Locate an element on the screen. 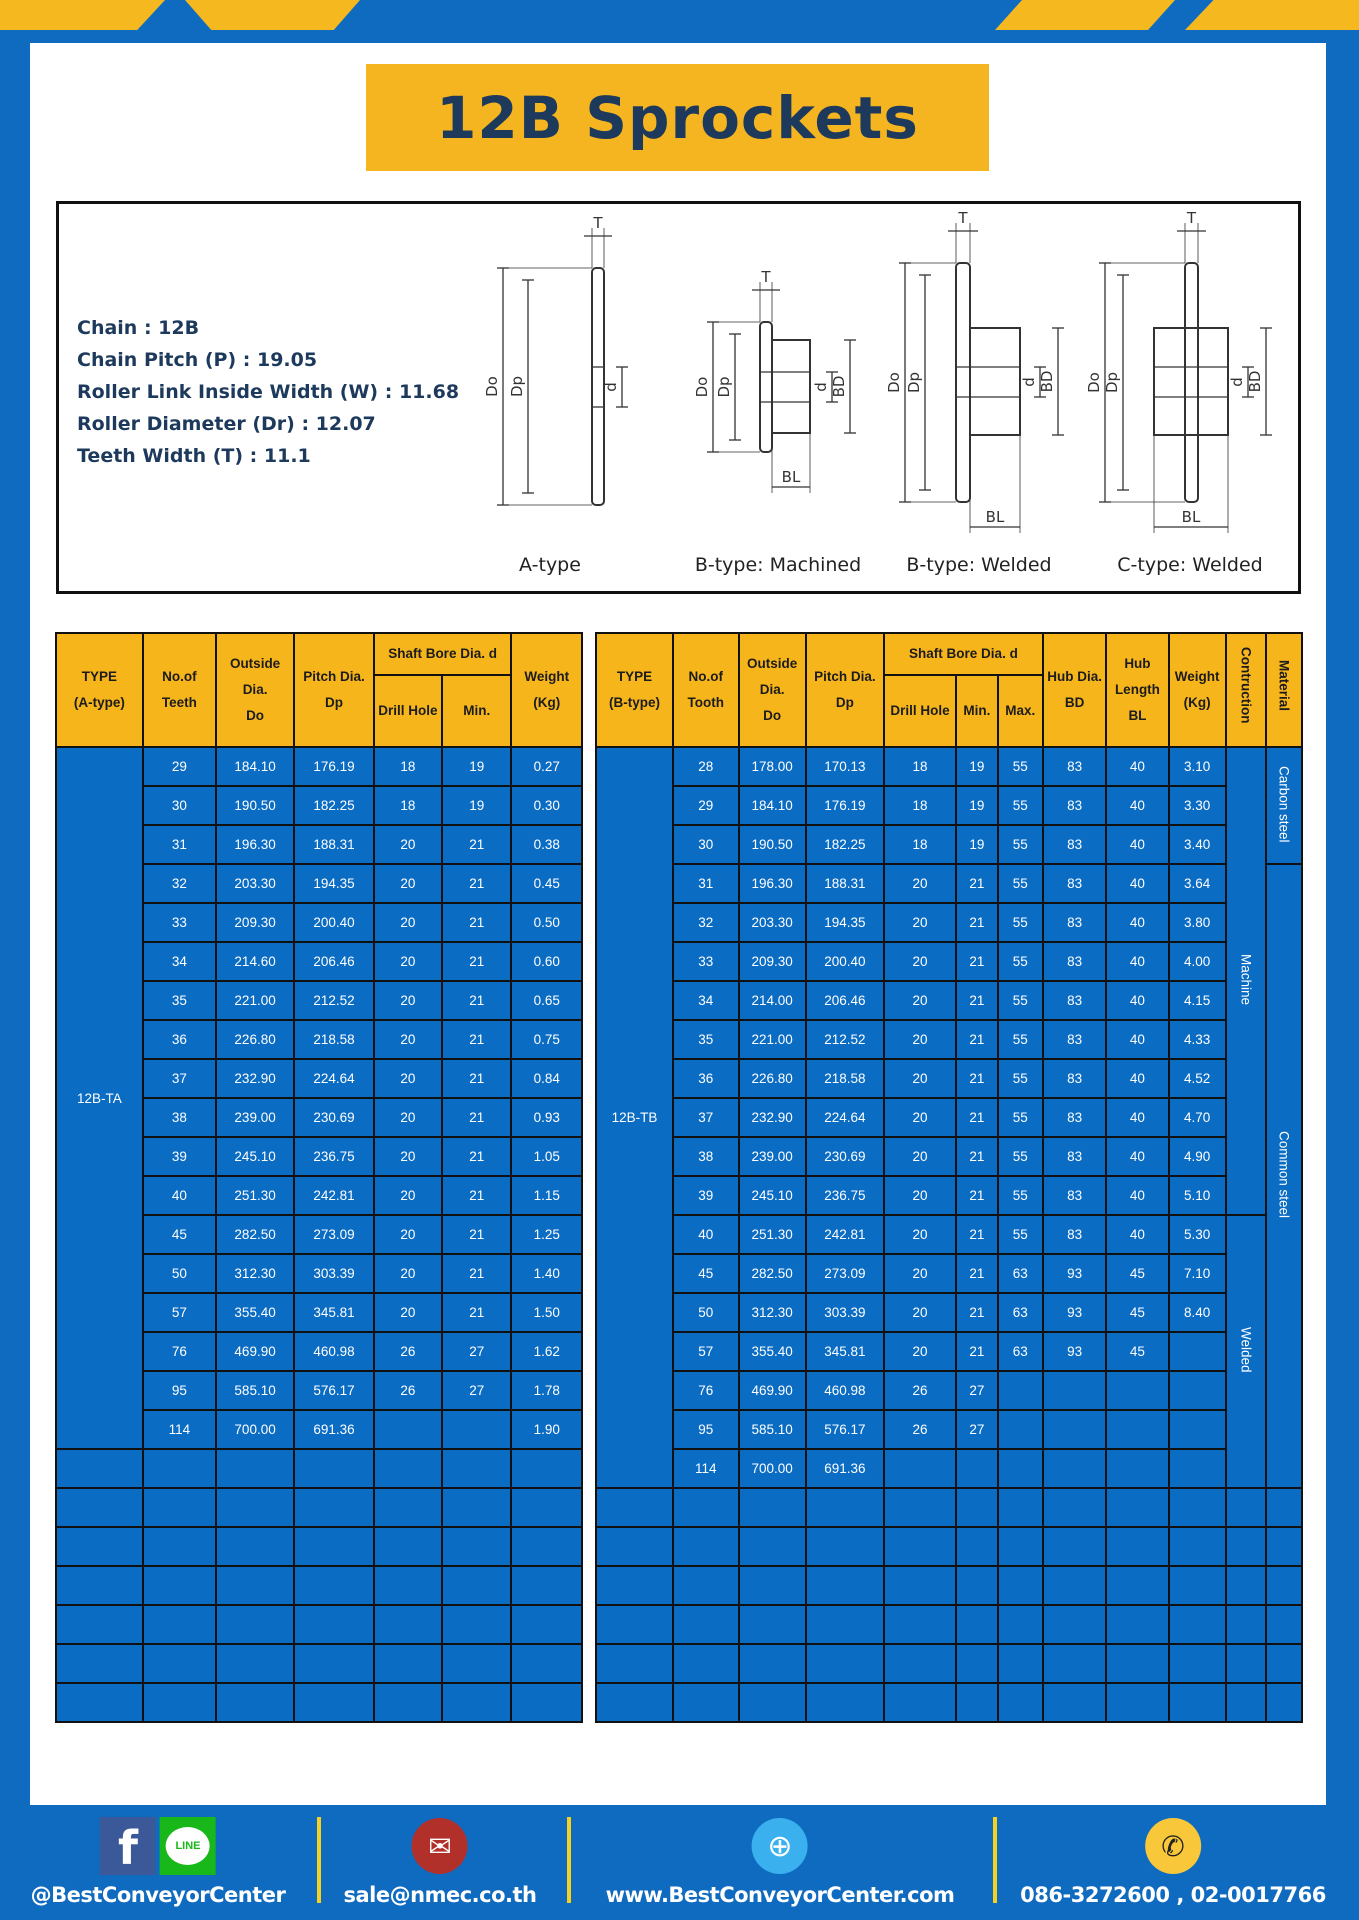 The width and height of the screenshot is (1359, 1920). header-drill-hole: Drill Hole is located at coordinates (920, 711).